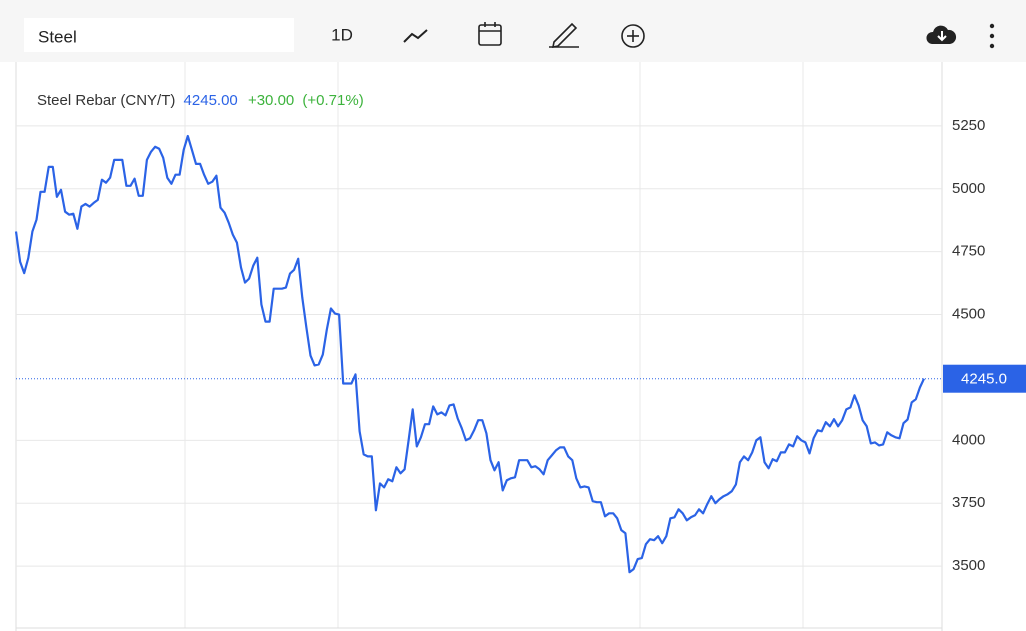  Describe the element at coordinates (332, 100) in the screenshot. I see `change-pct: (+0.71%)` at that location.